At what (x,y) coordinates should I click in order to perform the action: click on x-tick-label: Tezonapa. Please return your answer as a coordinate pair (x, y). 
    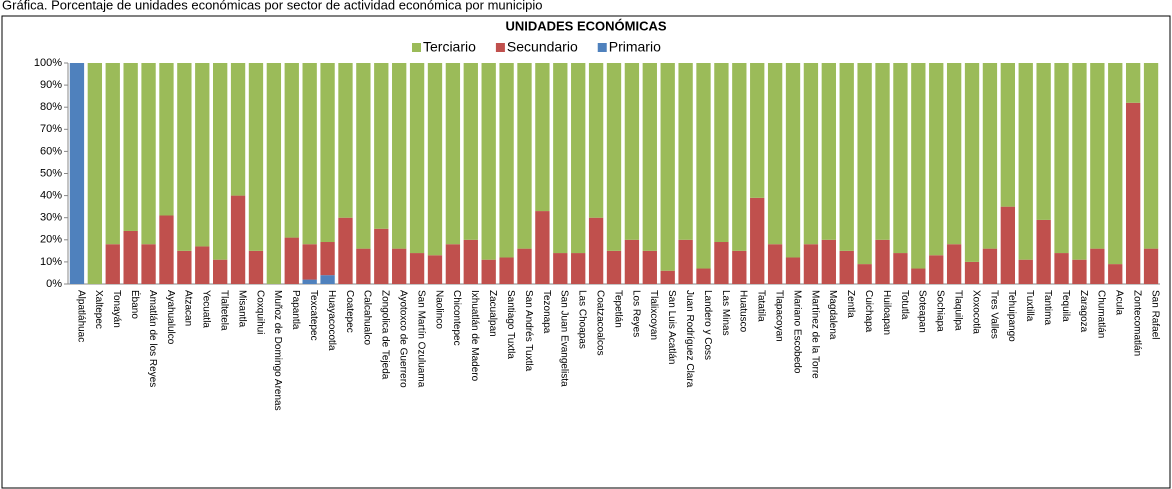
    Looking at the image, I should click on (546, 312).